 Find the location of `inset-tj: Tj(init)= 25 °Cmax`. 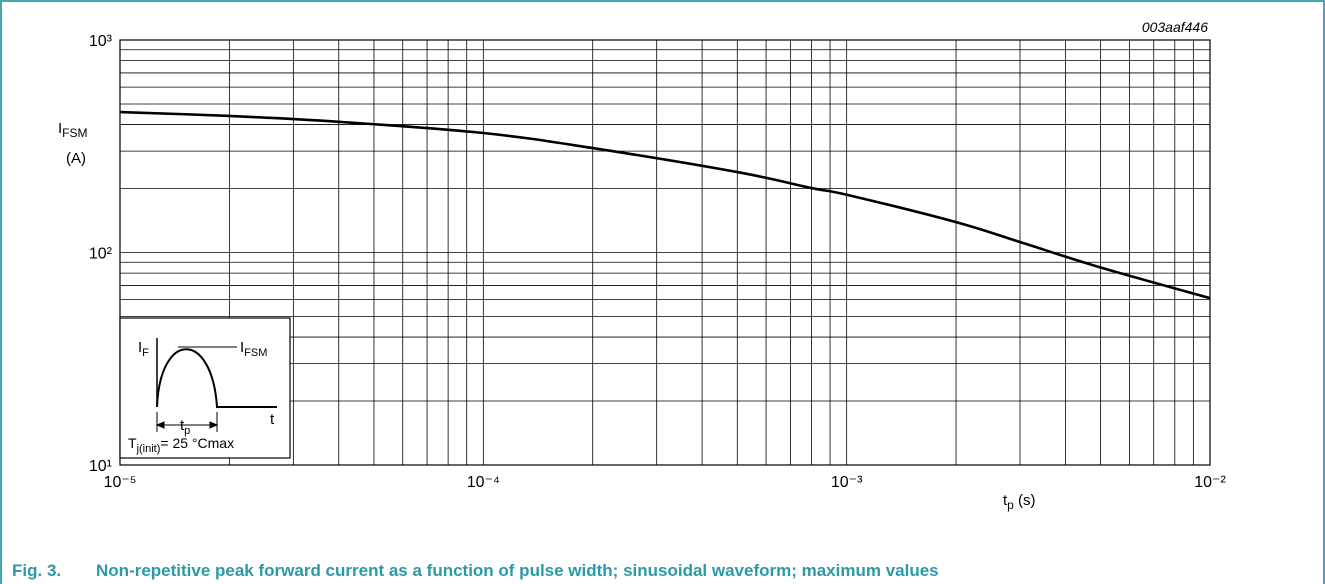

inset-tj: Tj(init)= 25 °Cmax is located at coordinates (181, 445).